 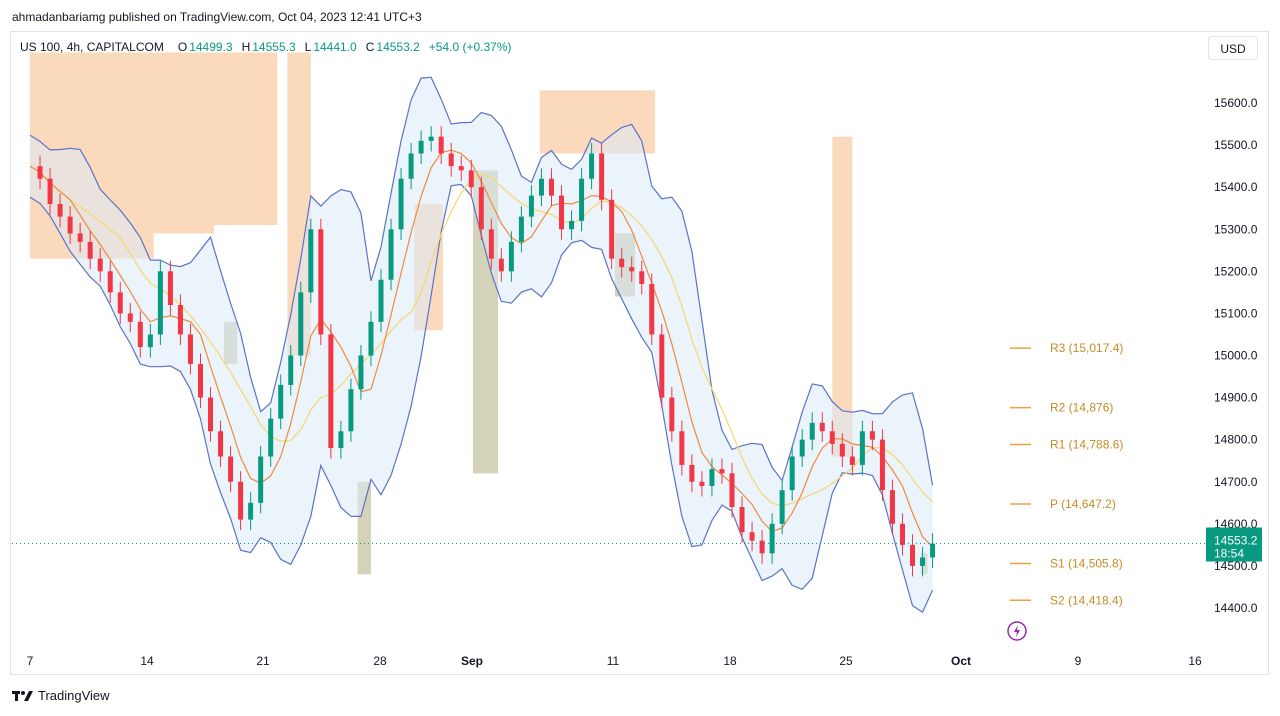 I want to click on low-label: L, so click(x=308, y=47).